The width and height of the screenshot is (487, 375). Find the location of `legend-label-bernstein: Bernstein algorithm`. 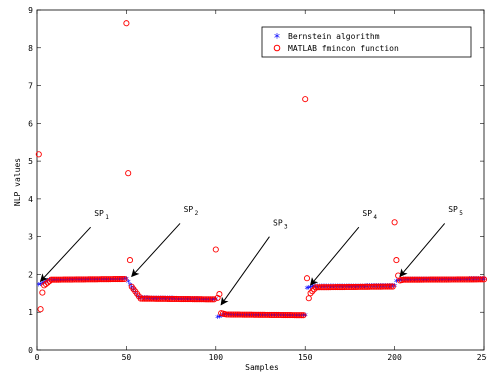

legend-label-bernstein: Bernstein algorithm is located at coordinates (334, 36).